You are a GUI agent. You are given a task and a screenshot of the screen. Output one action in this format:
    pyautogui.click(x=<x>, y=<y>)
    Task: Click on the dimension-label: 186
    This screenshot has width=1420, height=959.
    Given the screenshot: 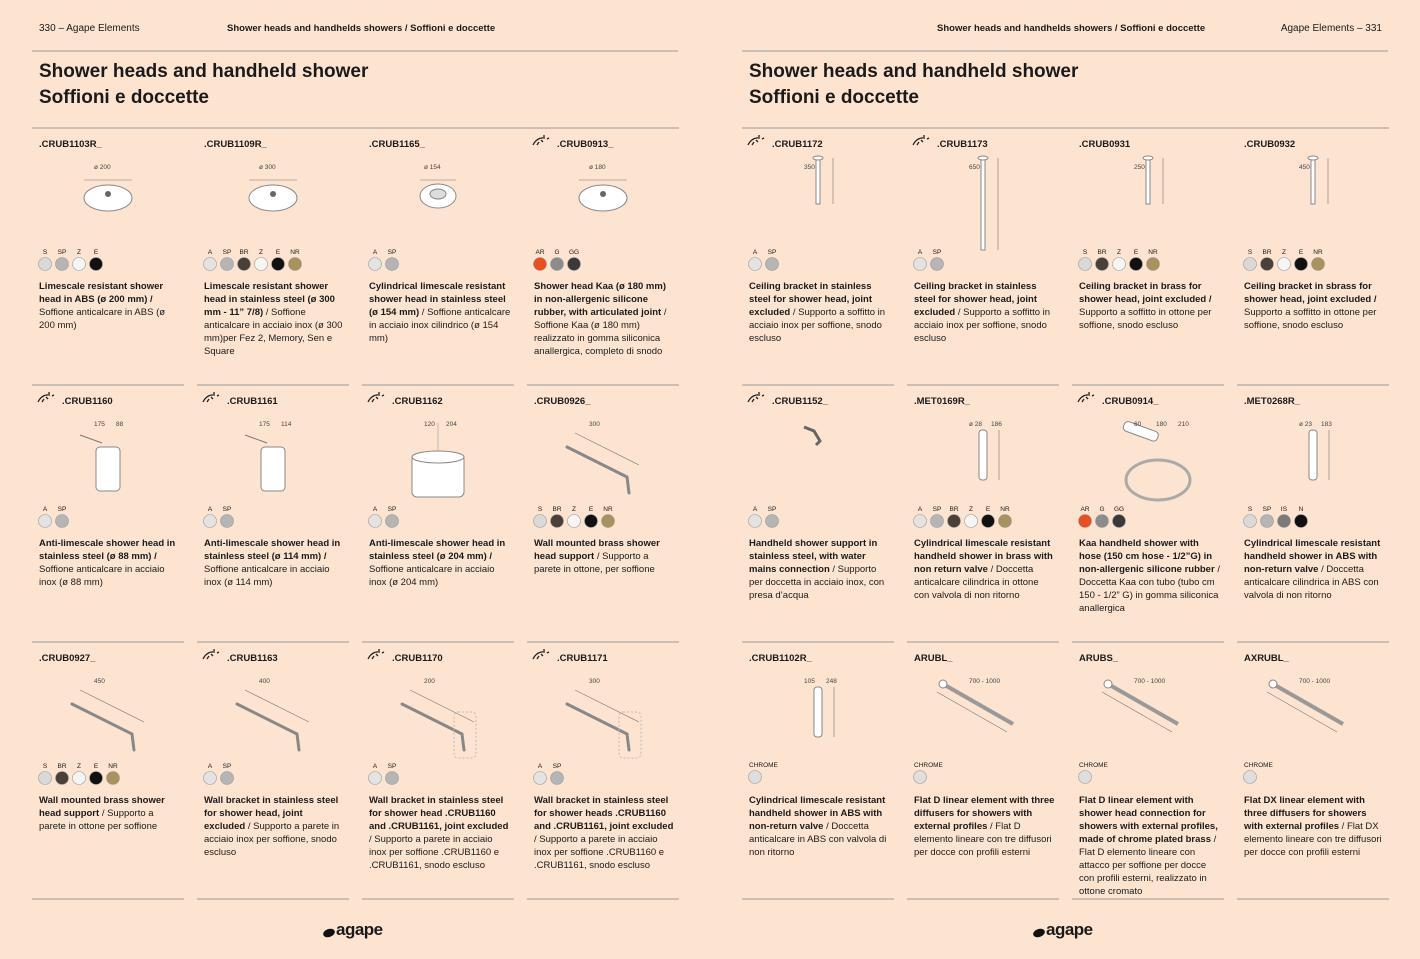 What is the action you would take?
    pyautogui.click(x=996, y=424)
    